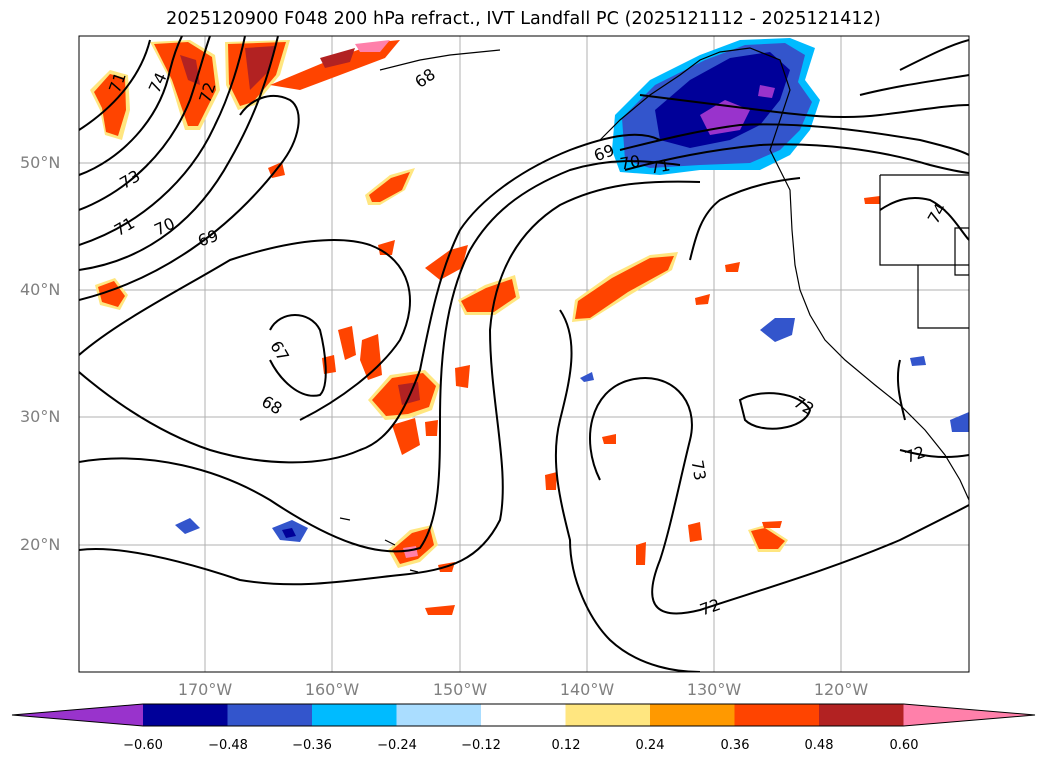 The height and width of the screenshot is (765, 1047). Describe the element at coordinates (40, 162) in the screenshot. I see `lat-label: 50°N` at that location.